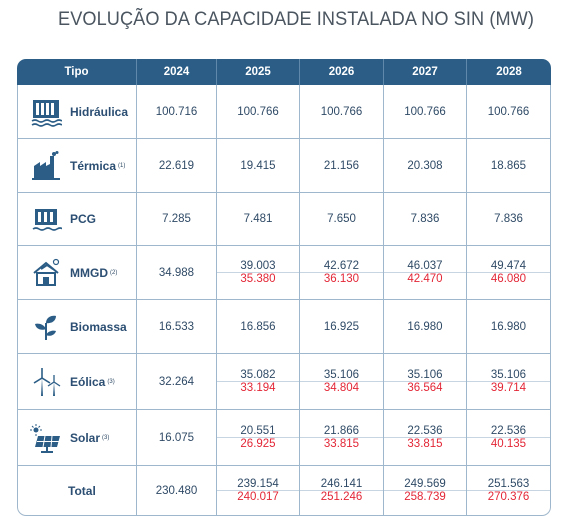 Image resolution: width=567 pixels, height=516 pixels. Describe the element at coordinates (425, 497) in the screenshot. I see `cell-2027-alt: 258.739` at that location.